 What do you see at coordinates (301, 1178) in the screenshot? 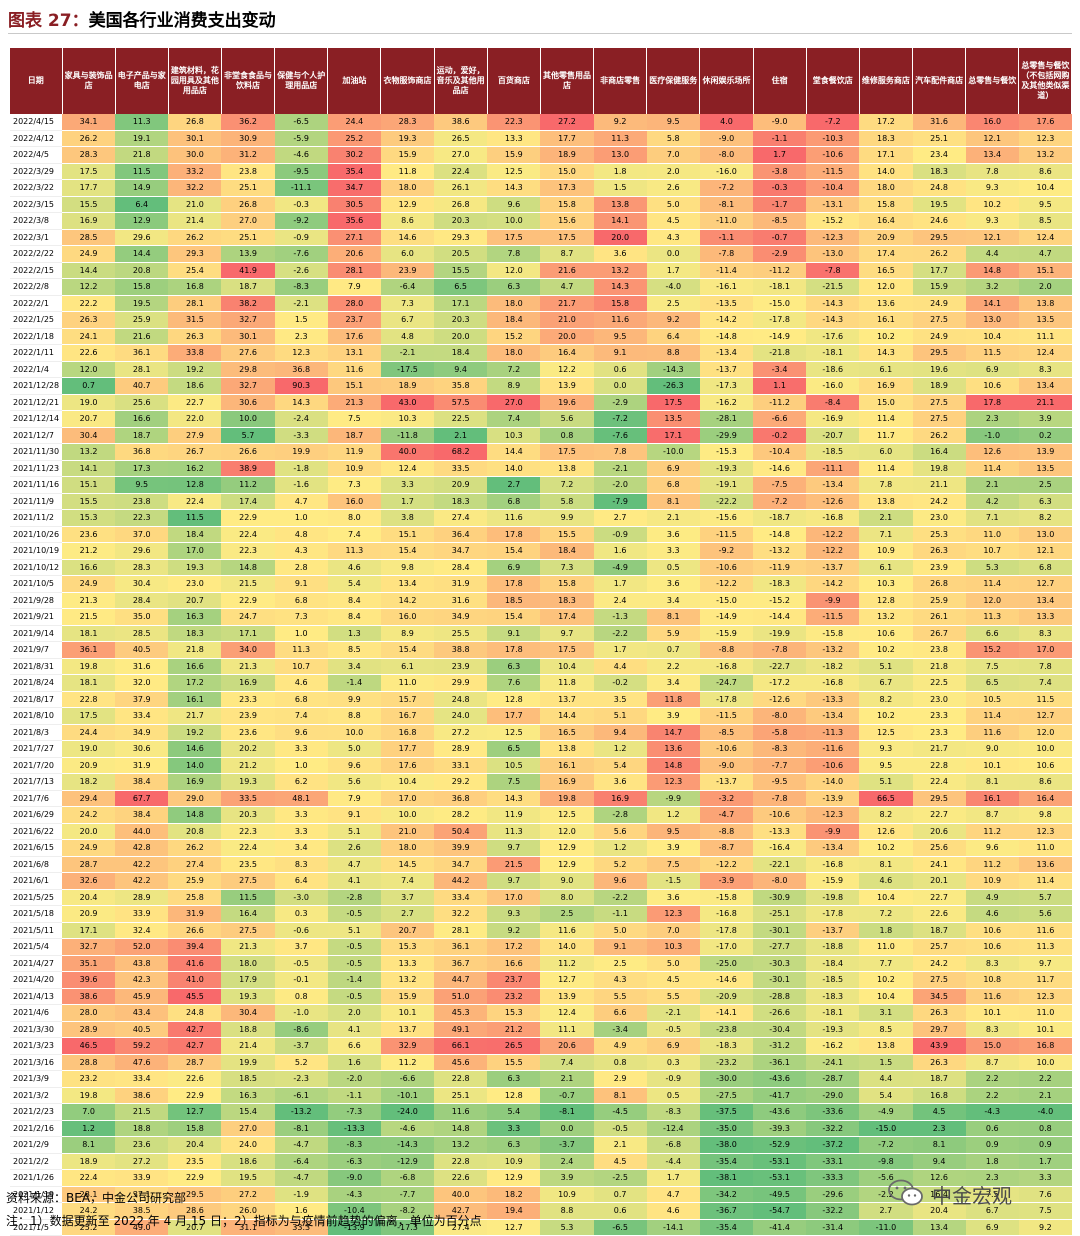
I see `heatmap-cell: -4.7` at bounding box center [301, 1178].